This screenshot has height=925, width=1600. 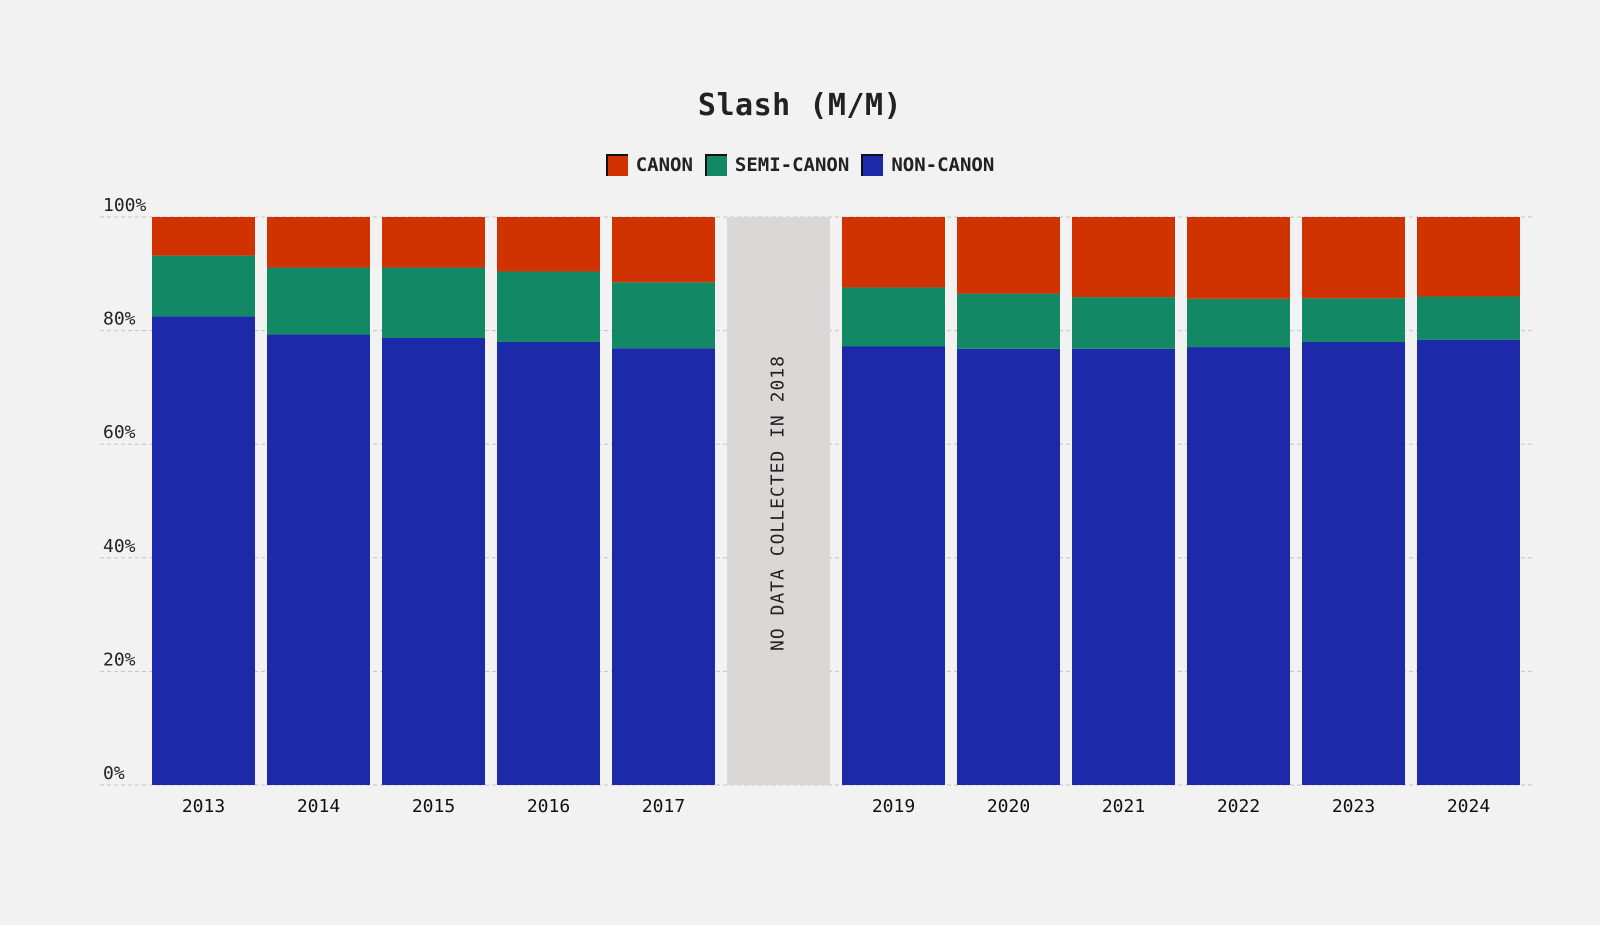 I want to click on legend-item-semi-canon: SEMI-CANON, so click(x=777, y=165).